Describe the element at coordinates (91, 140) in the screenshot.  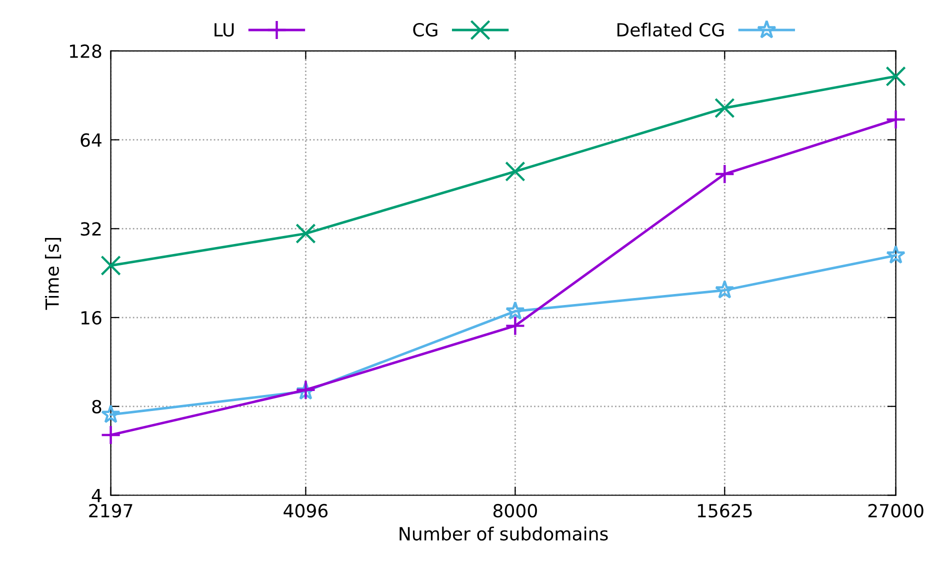
I see `y-tick-label: 64` at that location.